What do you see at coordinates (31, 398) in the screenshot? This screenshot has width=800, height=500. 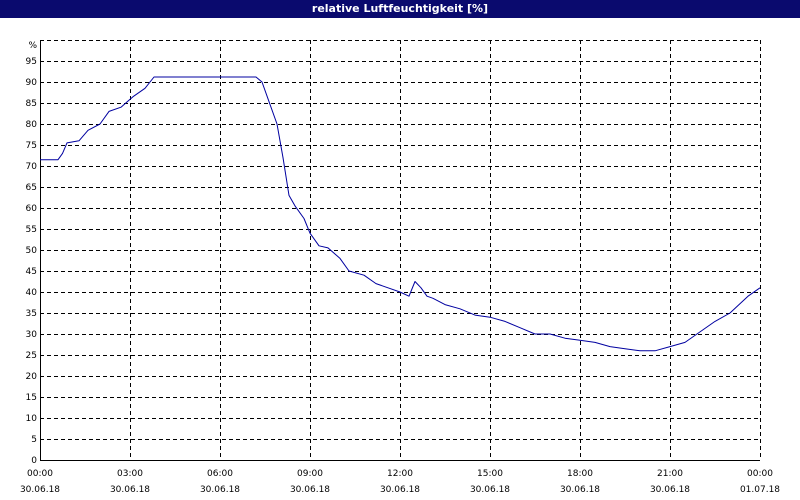 I see `y-tick-label: 15` at bounding box center [31, 398].